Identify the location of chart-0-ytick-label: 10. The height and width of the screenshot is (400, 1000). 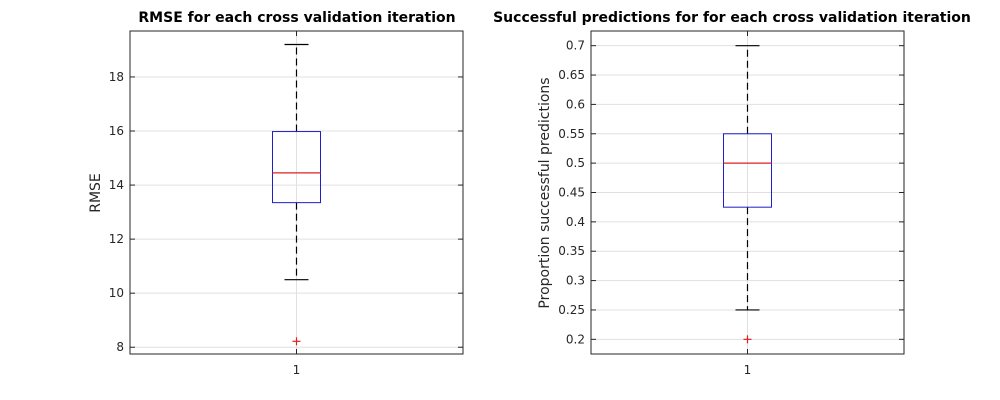
(116, 293).